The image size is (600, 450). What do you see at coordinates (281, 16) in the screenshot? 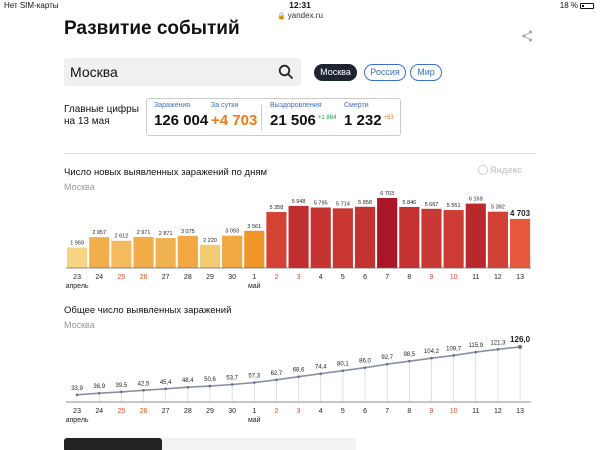
I see `lock-icon: 🔒` at bounding box center [281, 16].